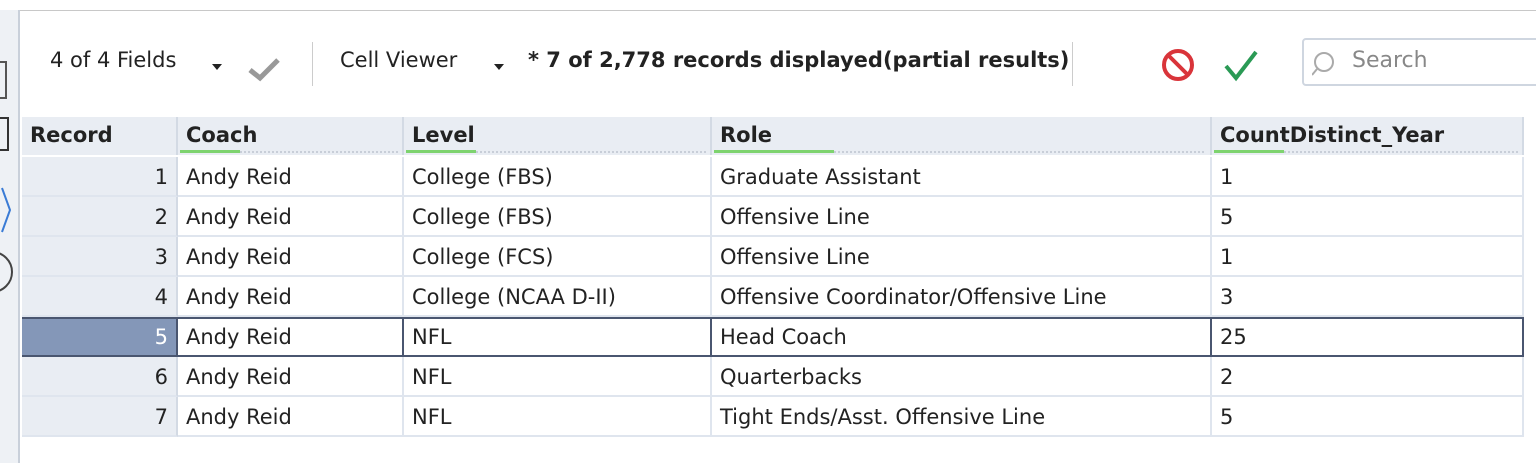 This screenshot has width=1536, height=463. What do you see at coordinates (100, 177) in the screenshot?
I see `record-cell: 1` at bounding box center [100, 177].